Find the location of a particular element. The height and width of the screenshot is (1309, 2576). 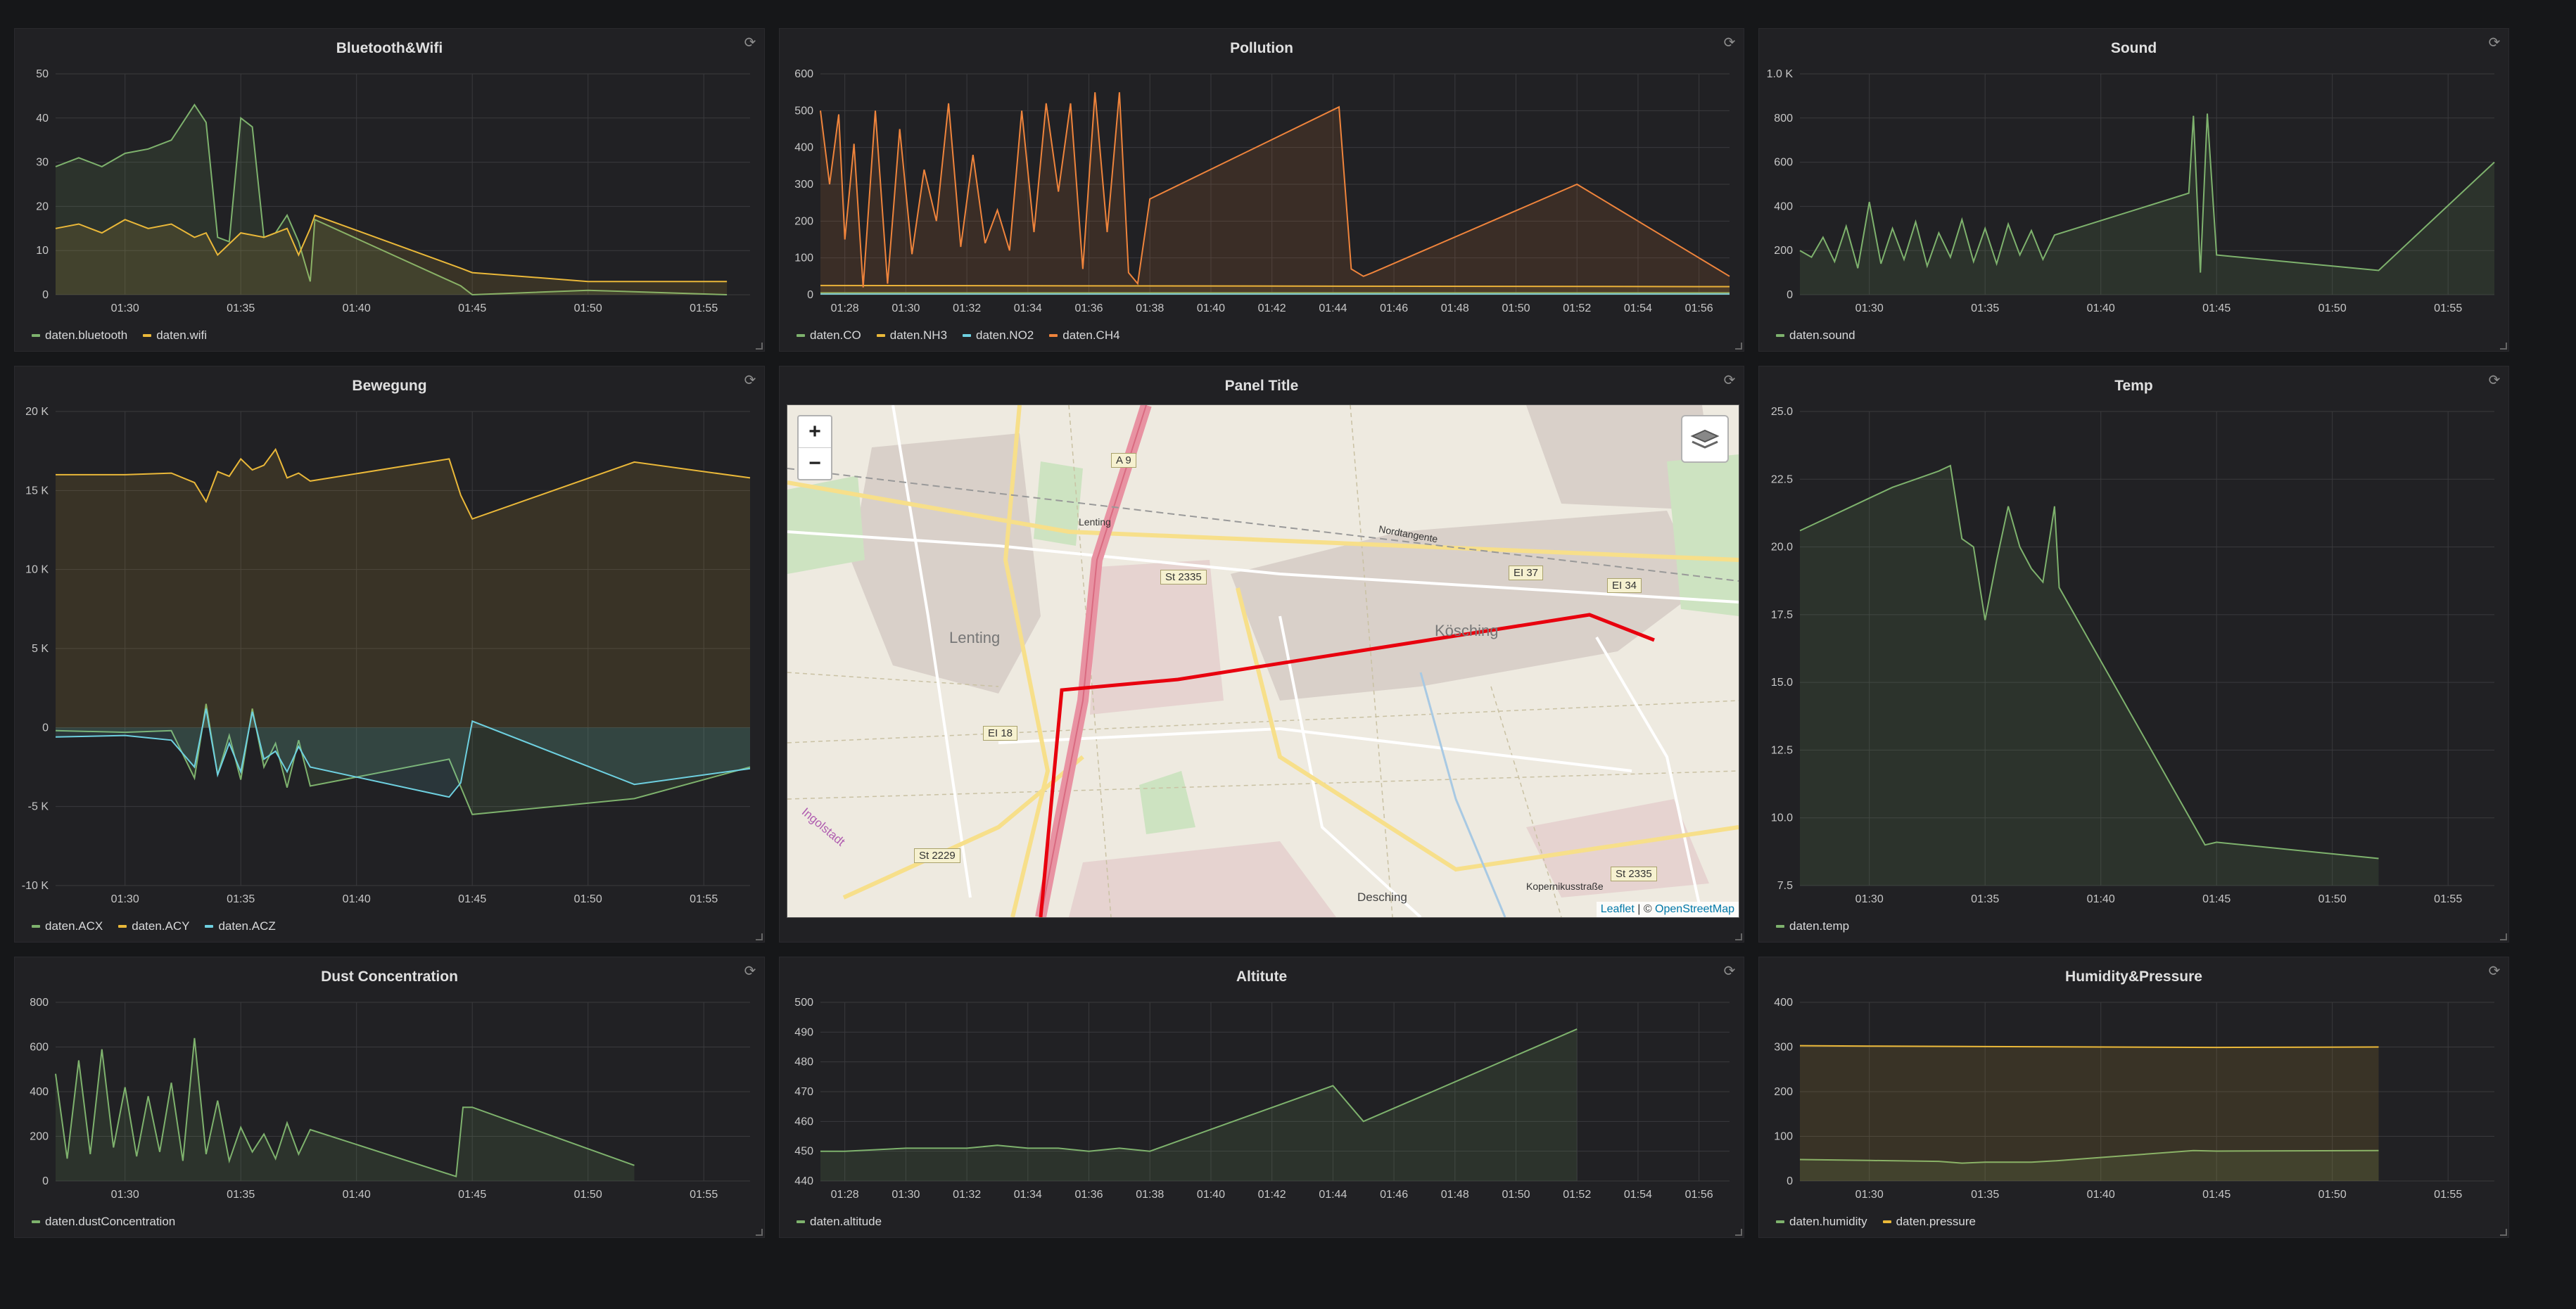

chart-legend: daten.altitude is located at coordinates (839, 1222).